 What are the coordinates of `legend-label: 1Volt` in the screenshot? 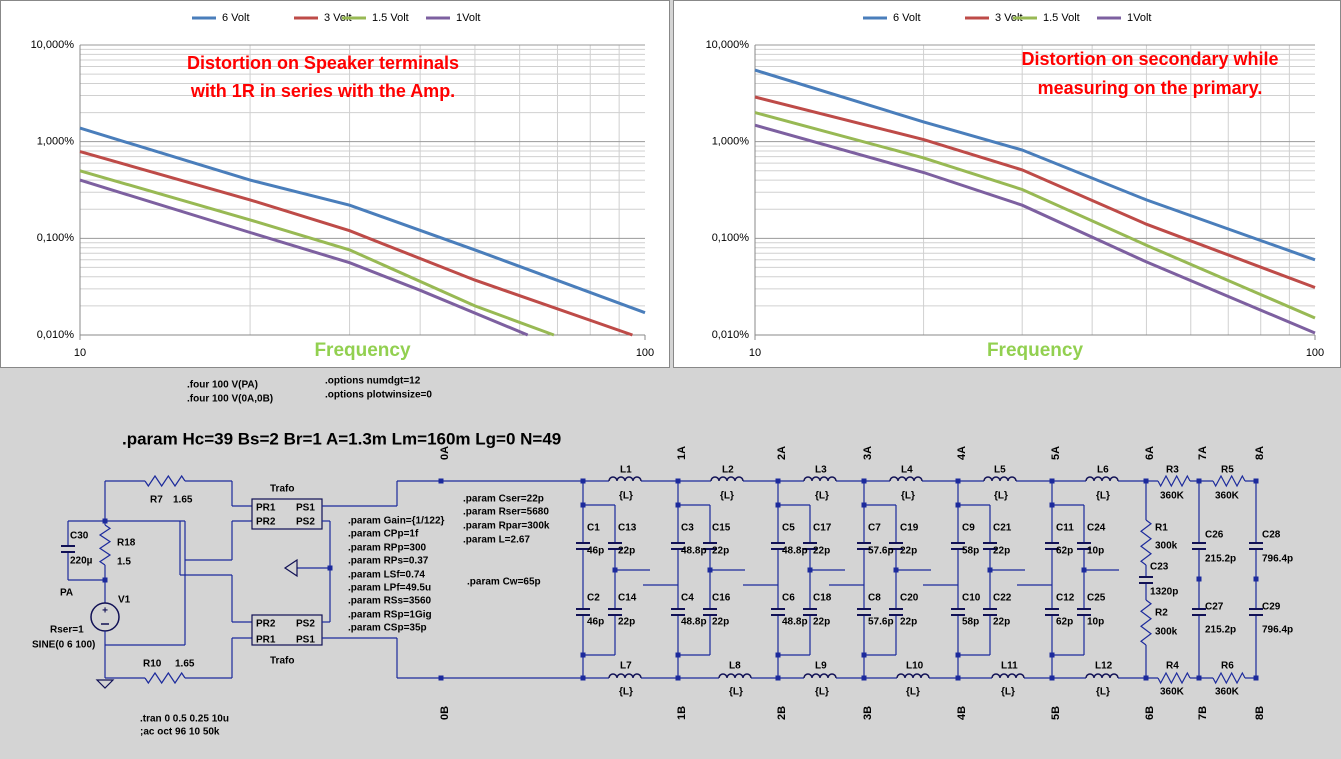 It's located at (468, 18).